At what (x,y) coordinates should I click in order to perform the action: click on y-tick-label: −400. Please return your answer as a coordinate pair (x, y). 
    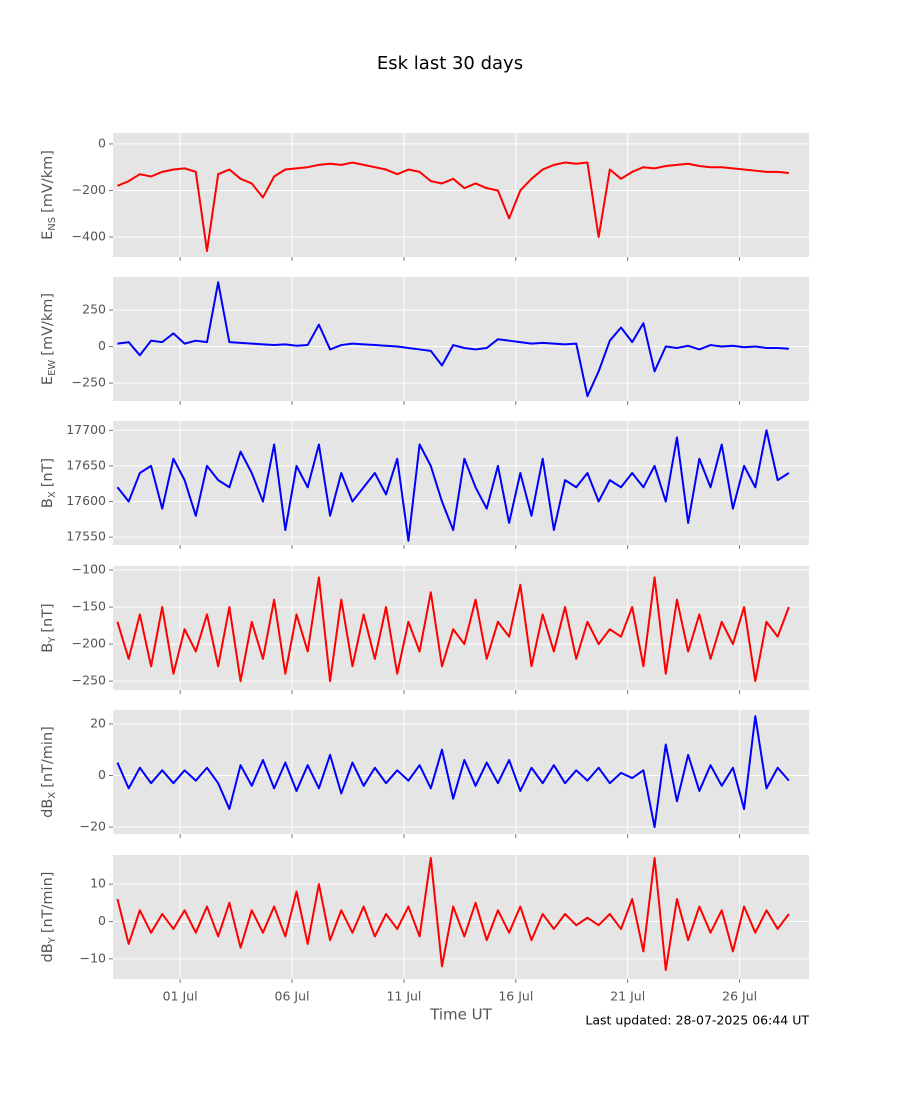
    Looking at the image, I should click on (89, 235).